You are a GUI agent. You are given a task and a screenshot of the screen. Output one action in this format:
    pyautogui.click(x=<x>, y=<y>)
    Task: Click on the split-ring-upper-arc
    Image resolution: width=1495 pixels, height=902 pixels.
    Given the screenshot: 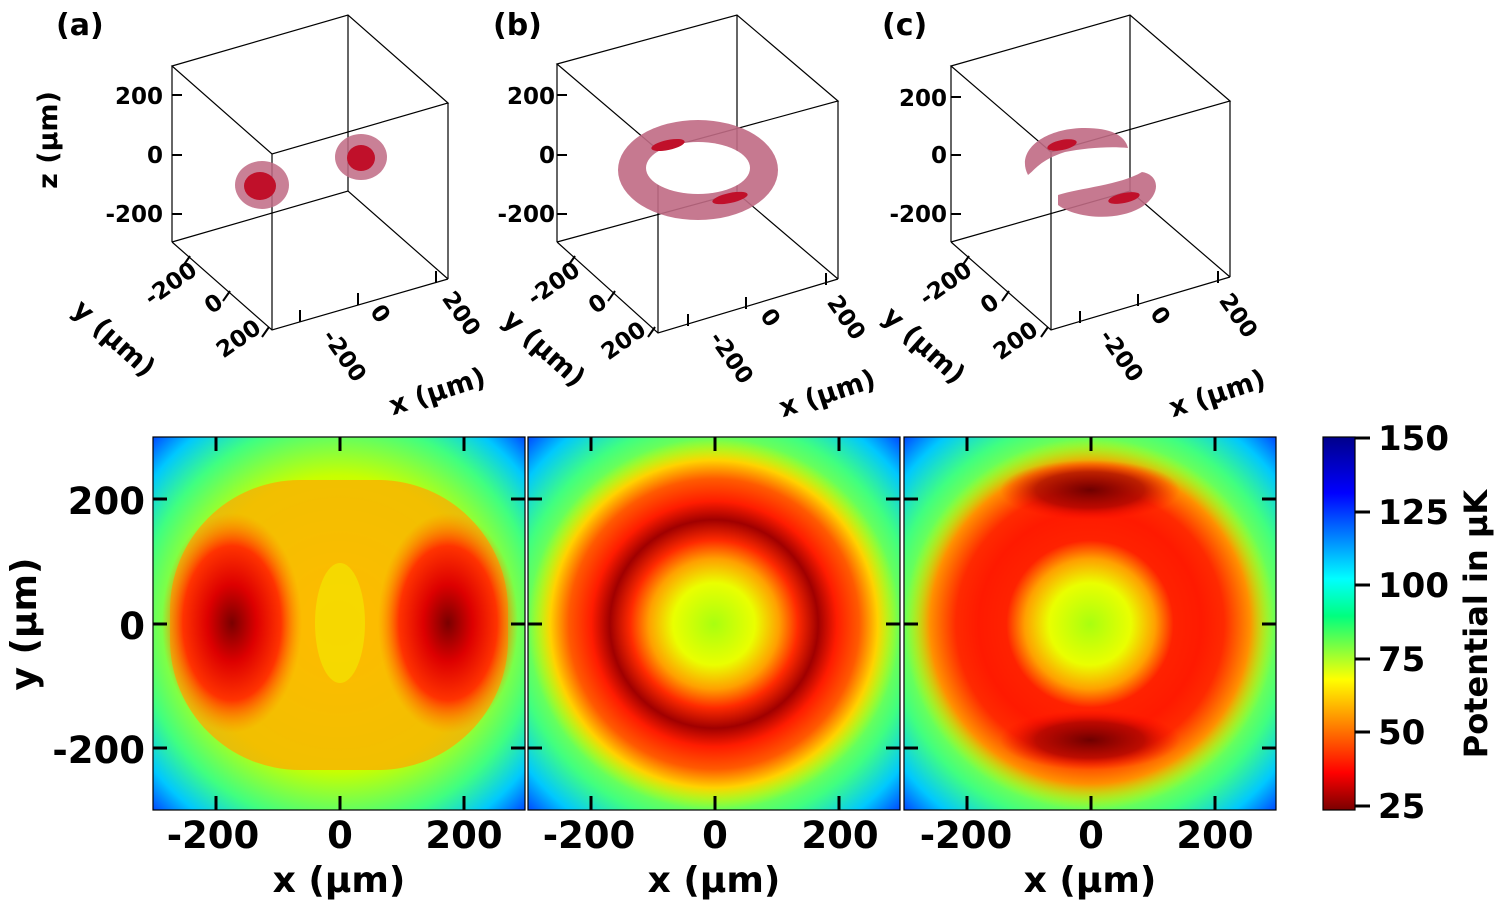 What is the action you would take?
    pyautogui.click(x=1076, y=151)
    